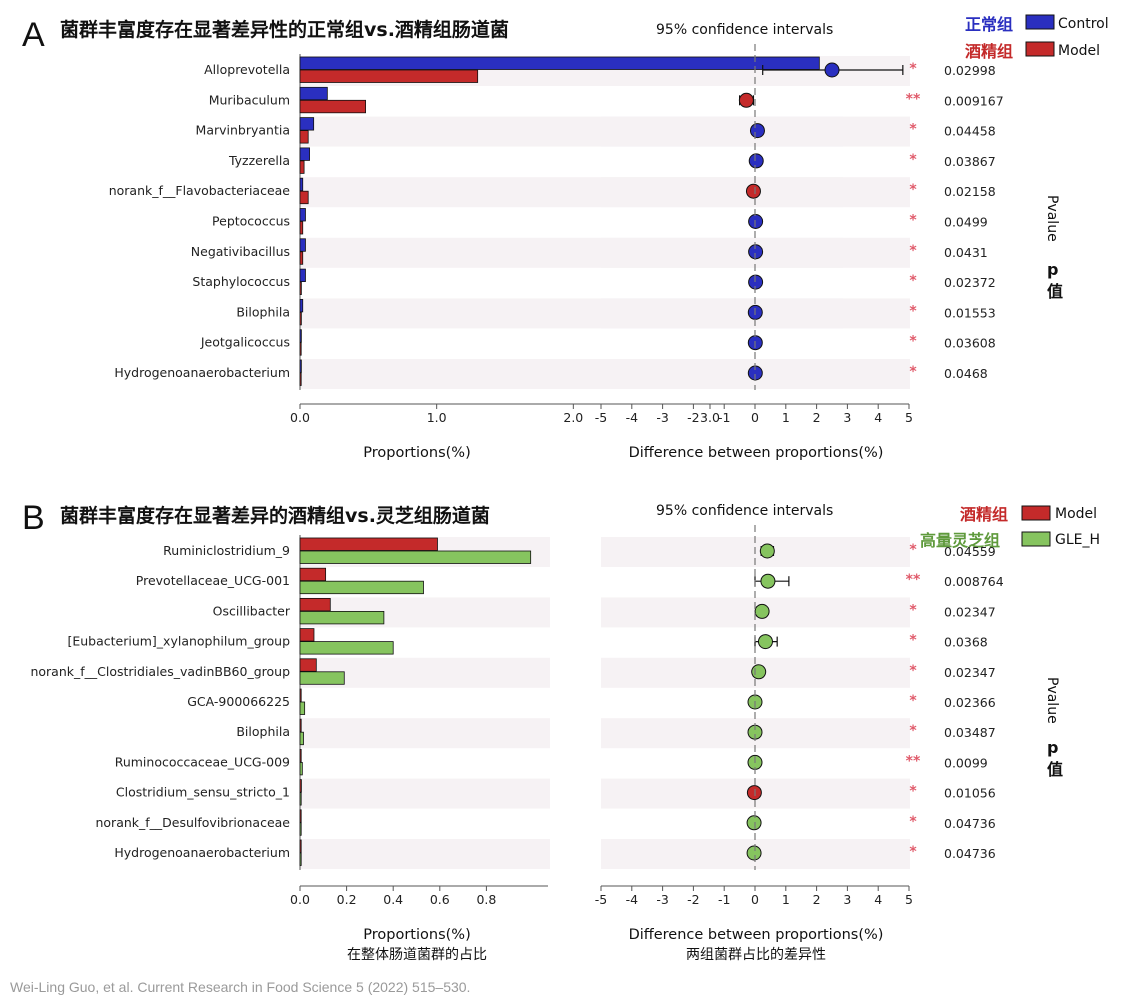 Image resolution: width=1134 pixels, height=1001 pixels. I want to click on panel-a-legend: 正常组 Control 酒精组 Model, so click(1037, 37).